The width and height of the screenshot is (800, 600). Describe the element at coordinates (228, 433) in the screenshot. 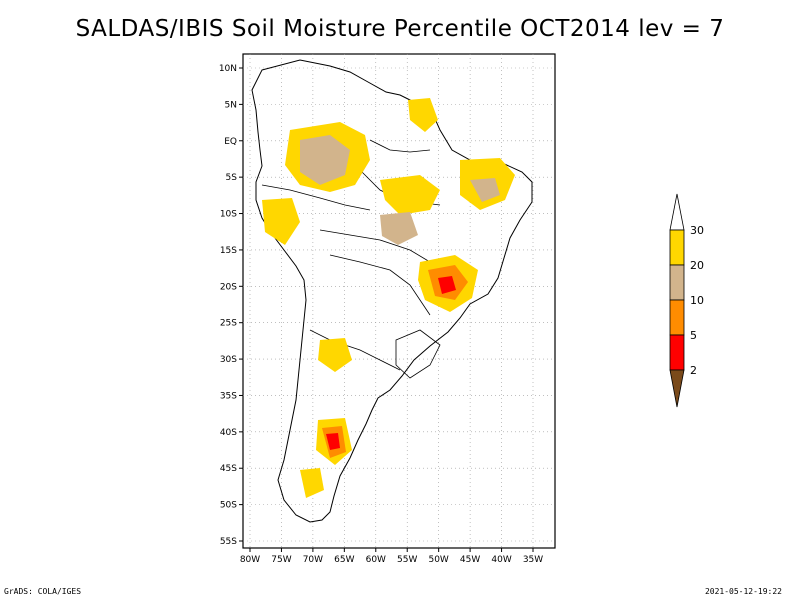

I see `lat-label: 40S` at that location.